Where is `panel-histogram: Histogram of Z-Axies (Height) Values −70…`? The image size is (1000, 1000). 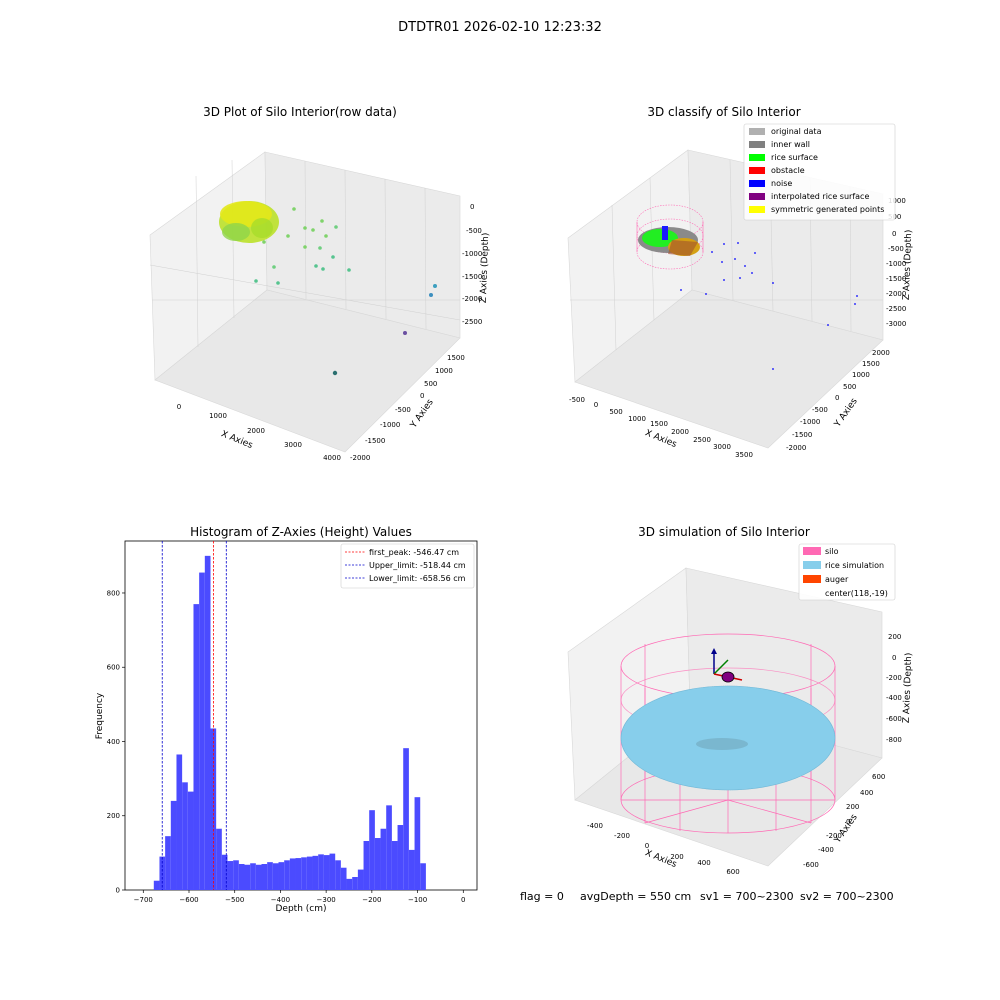
panel-histogram: Histogram of Z-Axies (Height) Values −70… is located at coordinates (286, 719).